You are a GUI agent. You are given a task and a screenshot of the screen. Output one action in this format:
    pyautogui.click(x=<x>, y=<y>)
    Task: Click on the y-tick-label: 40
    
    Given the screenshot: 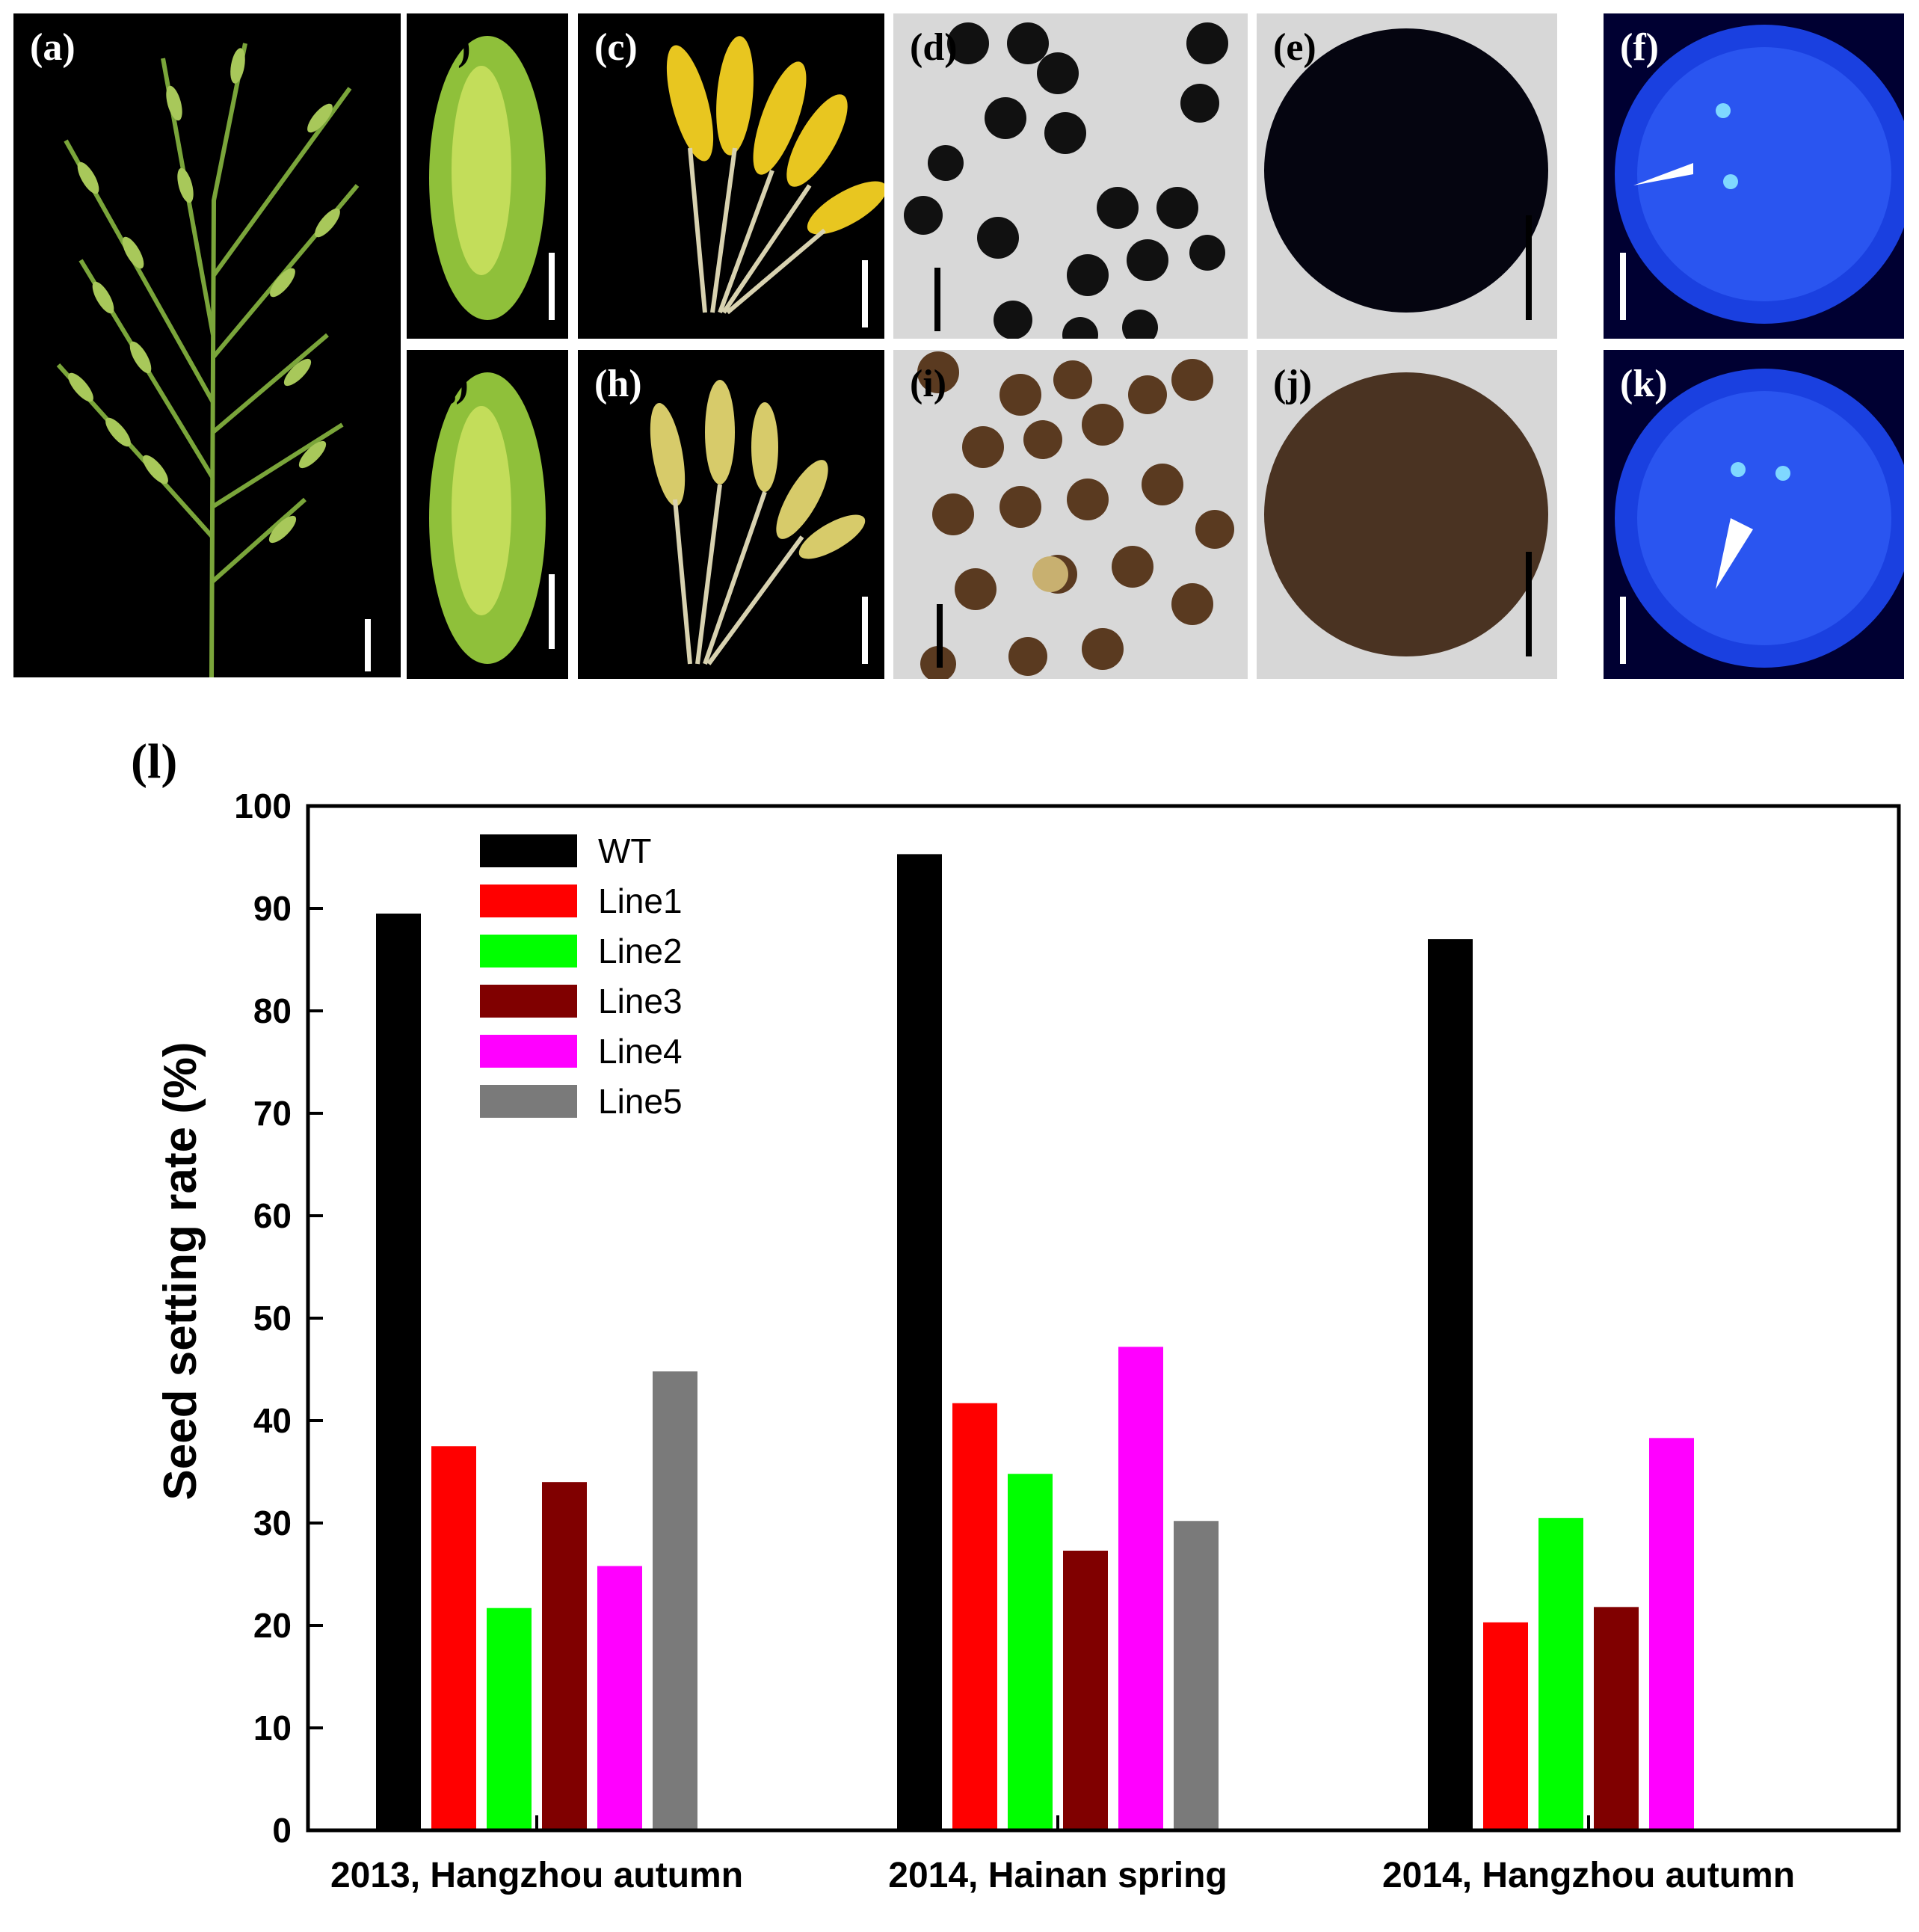 What is the action you would take?
    pyautogui.click(x=272, y=1420)
    